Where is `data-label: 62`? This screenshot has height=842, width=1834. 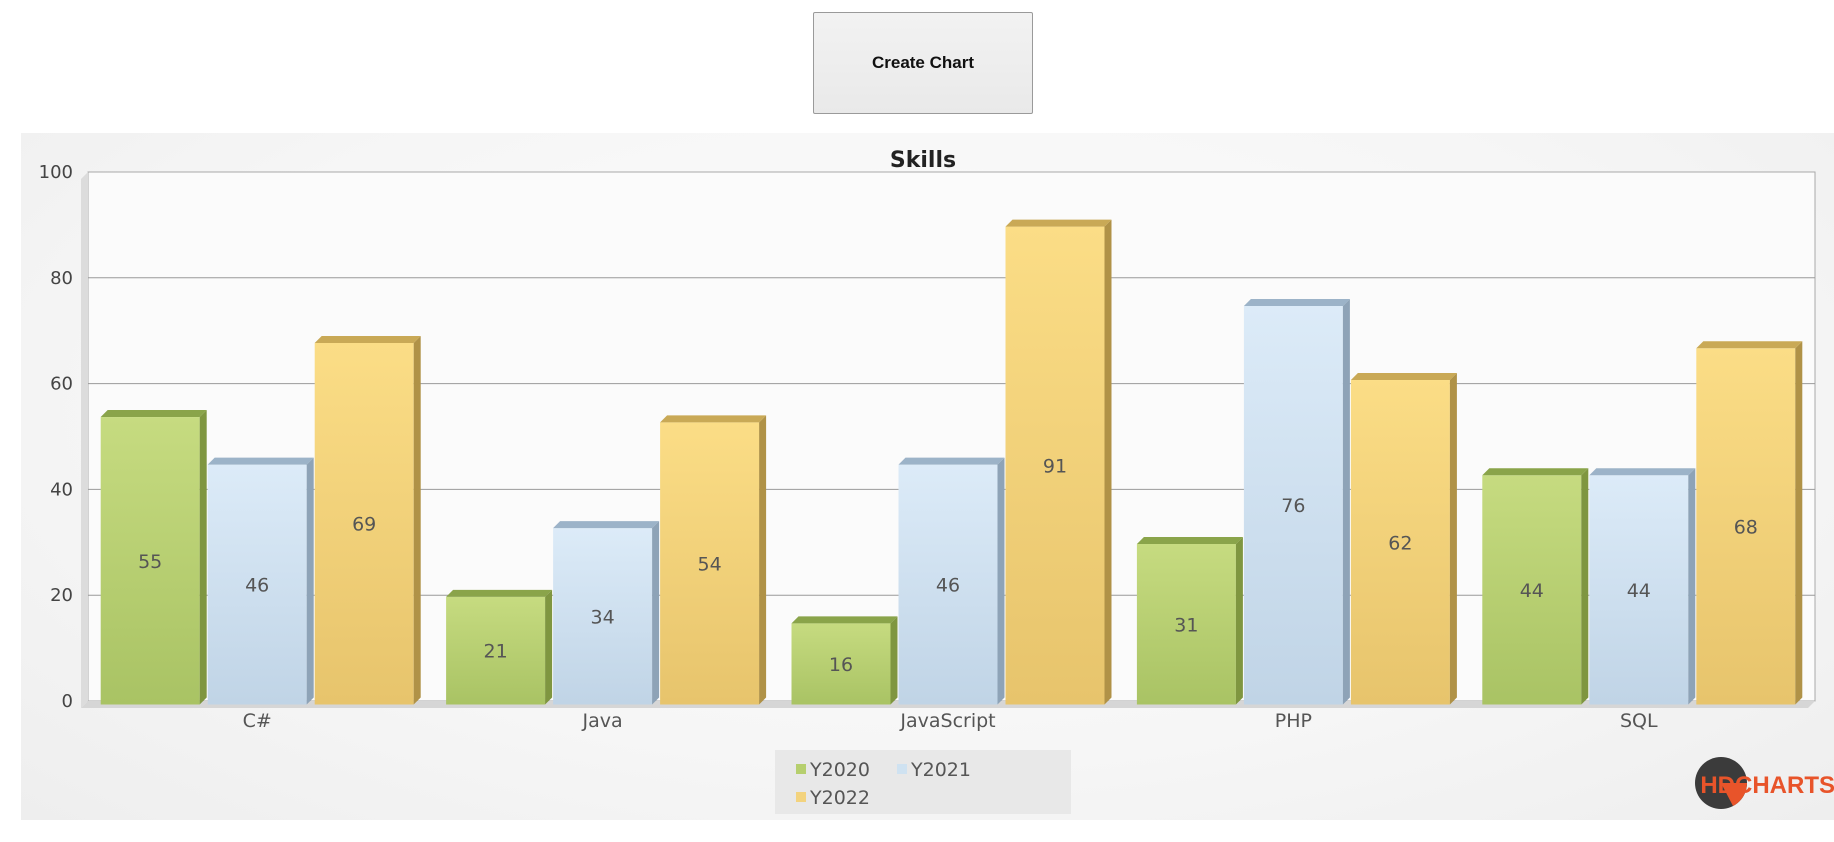 data-label: 62 is located at coordinates (1400, 543).